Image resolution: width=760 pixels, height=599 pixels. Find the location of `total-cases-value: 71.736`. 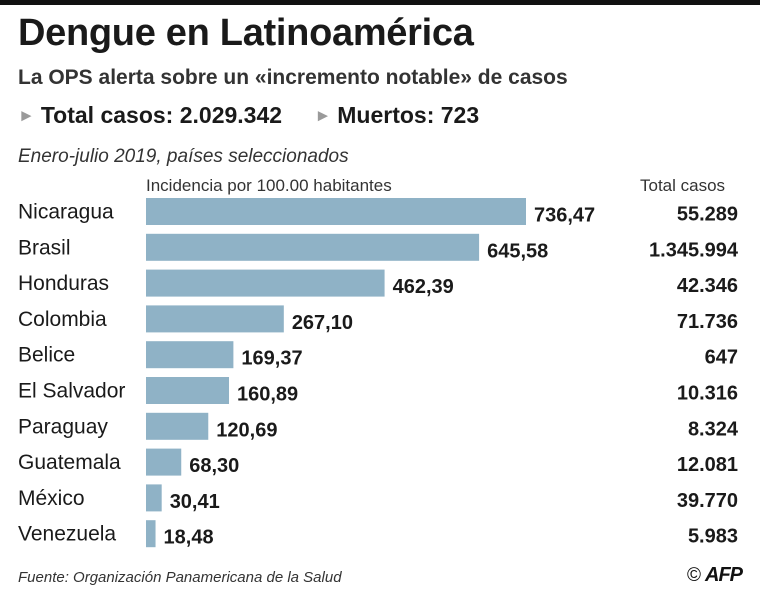

total-cases-value: 71.736 is located at coordinates (707, 322).